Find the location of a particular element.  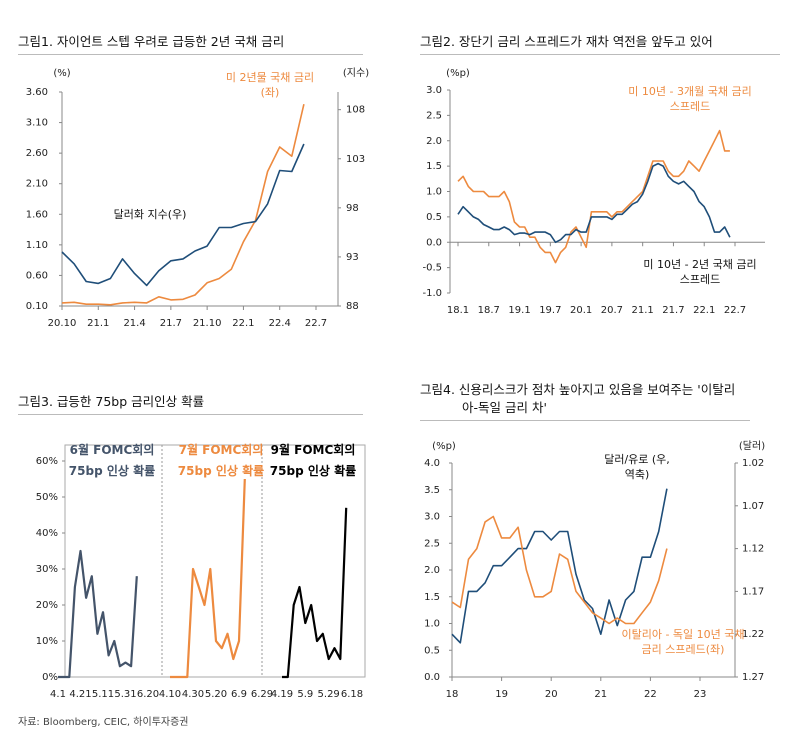

series-label: 6월 FOMC회의 75bp 인상 확률 is located at coordinates (112, 460).